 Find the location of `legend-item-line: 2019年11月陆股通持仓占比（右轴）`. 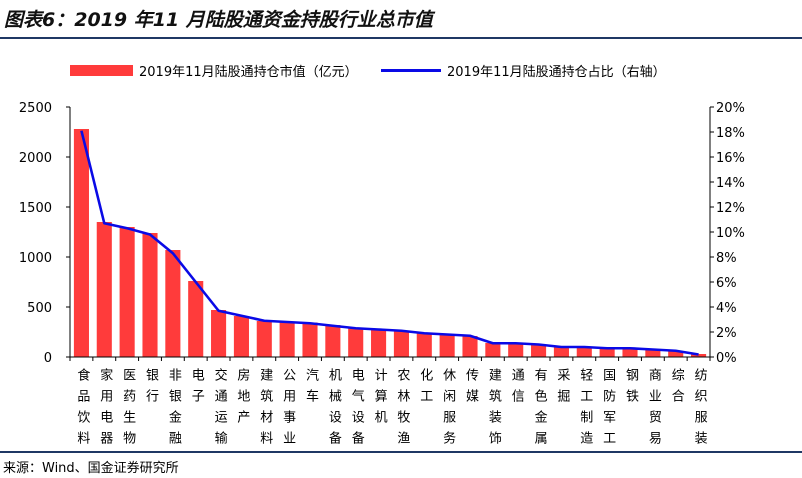

legend-item-line: 2019年11月陆股通持仓占比（右轴） is located at coordinates (523, 70).